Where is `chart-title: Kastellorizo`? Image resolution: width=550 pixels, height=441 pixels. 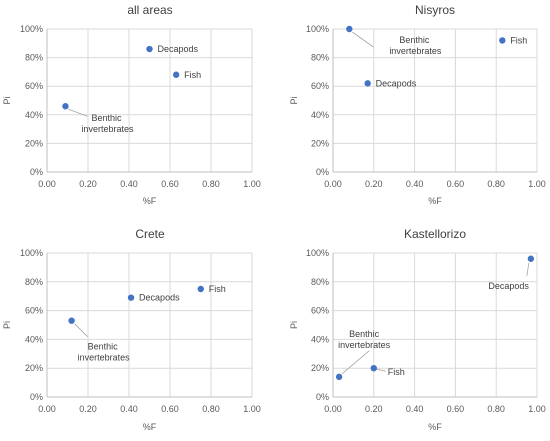 chart-title: Kastellorizo is located at coordinates (435, 234).